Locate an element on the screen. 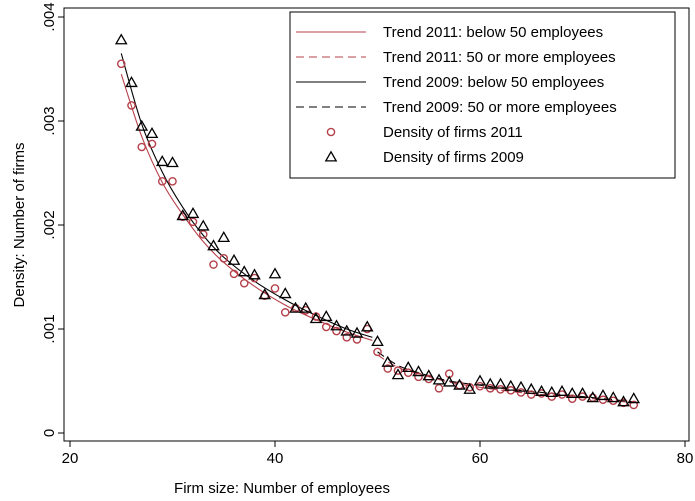  y-tick-label: .002 is located at coordinates (49, 224).